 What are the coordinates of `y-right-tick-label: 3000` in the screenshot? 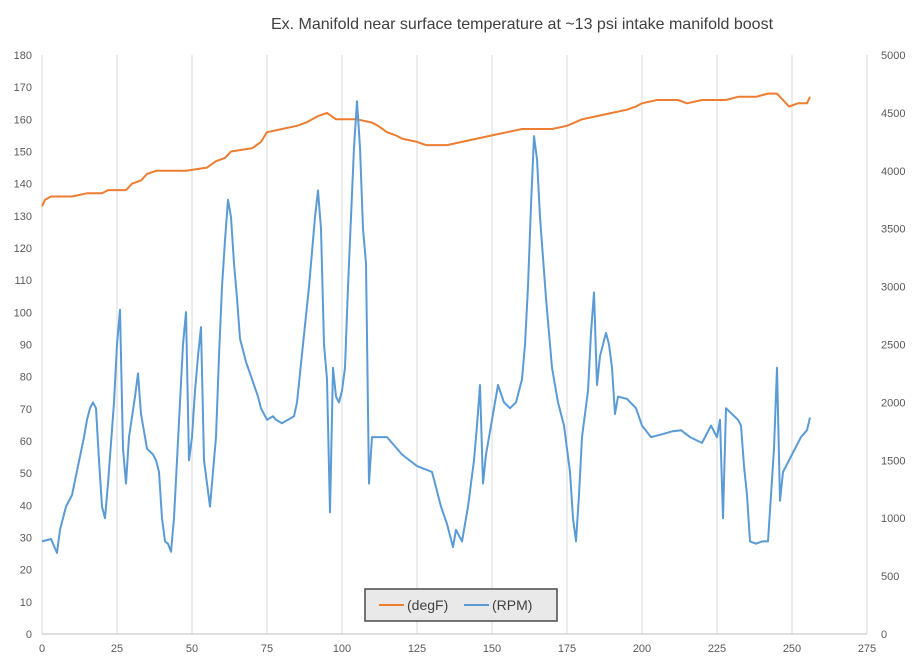 It's located at (893, 288).